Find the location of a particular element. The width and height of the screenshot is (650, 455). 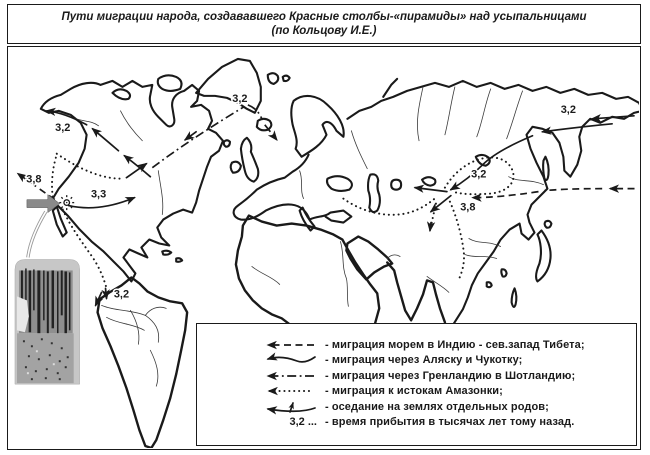

figure-title-line2: (по Кольцову И.Е.) is located at coordinates (324, 31).